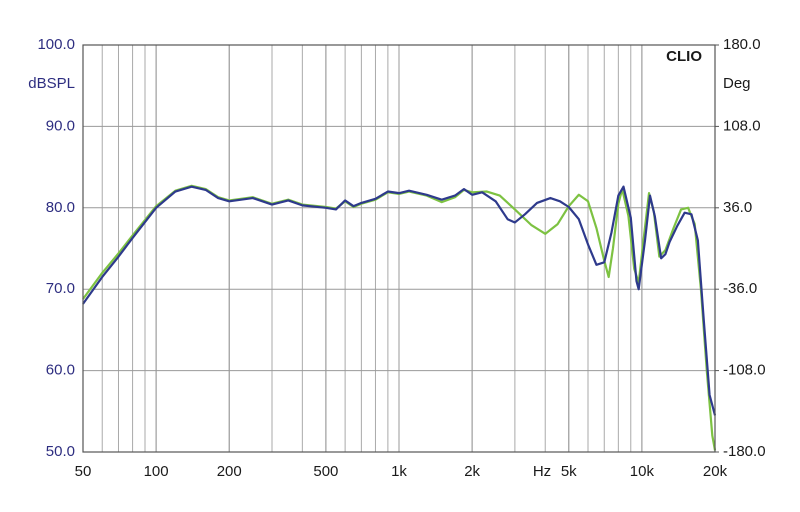 Image resolution: width=800 pixels, height=512 pixels. What do you see at coordinates (156, 471) in the screenshot?
I see `x-tick-label: 100` at bounding box center [156, 471].